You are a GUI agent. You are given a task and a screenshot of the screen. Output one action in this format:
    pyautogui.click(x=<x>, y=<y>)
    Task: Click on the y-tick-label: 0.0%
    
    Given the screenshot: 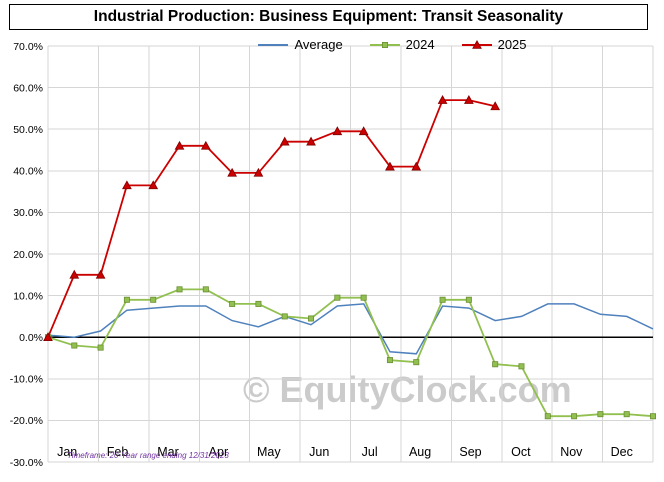 What is the action you would take?
    pyautogui.click(x=31, y=338)
    